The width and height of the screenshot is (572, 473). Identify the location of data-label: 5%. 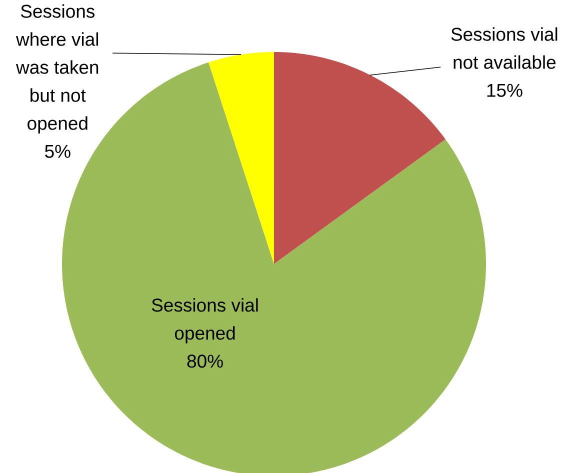
(57, 151).